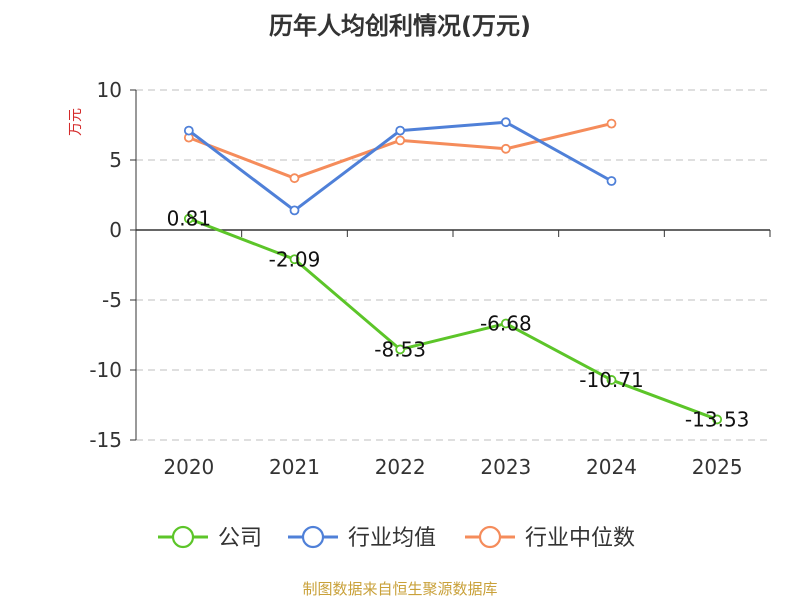 The height and width of the screenshot is (600, 800). Describe the element at coordinates (294, 467) in the screenshot. I see `x-tick-label: 2021` at that location.